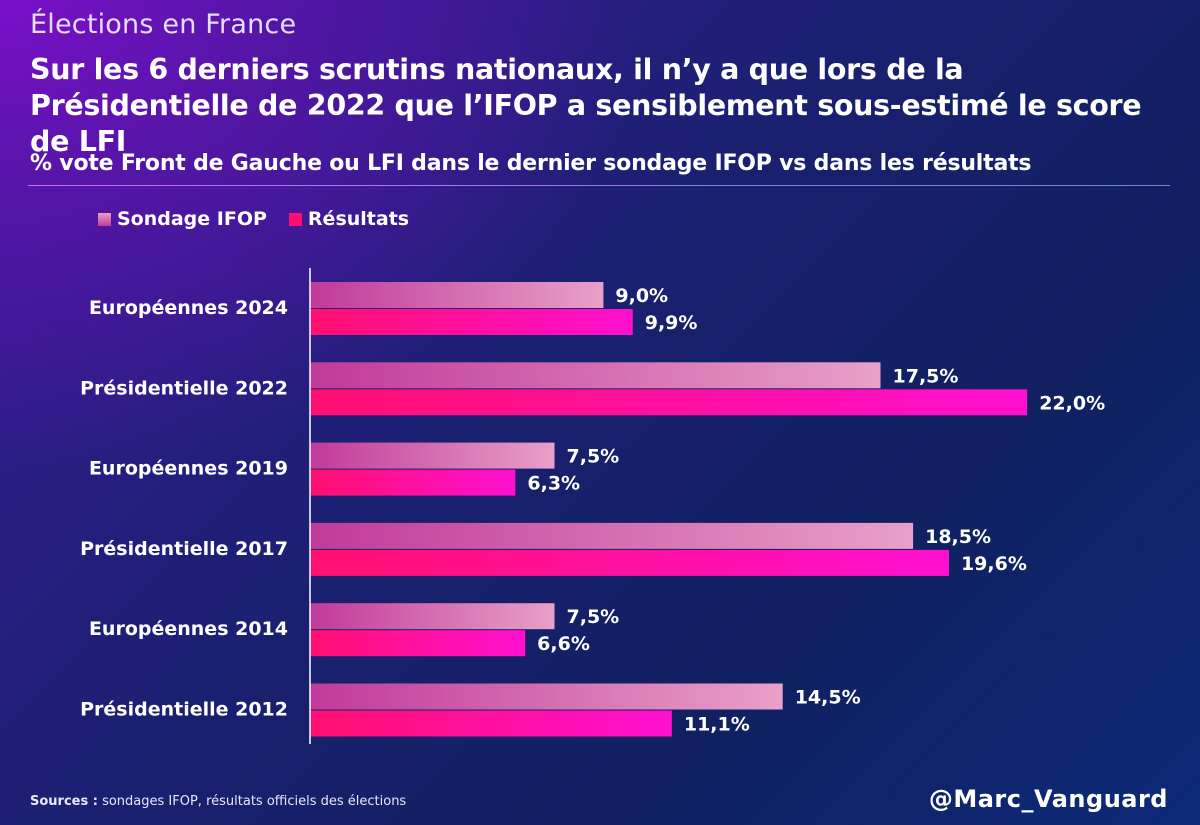  What do you see at coordinates (295, 219) in the screenshot?
I see `legend-swatch-resultats` at bounding box center [295, 219].